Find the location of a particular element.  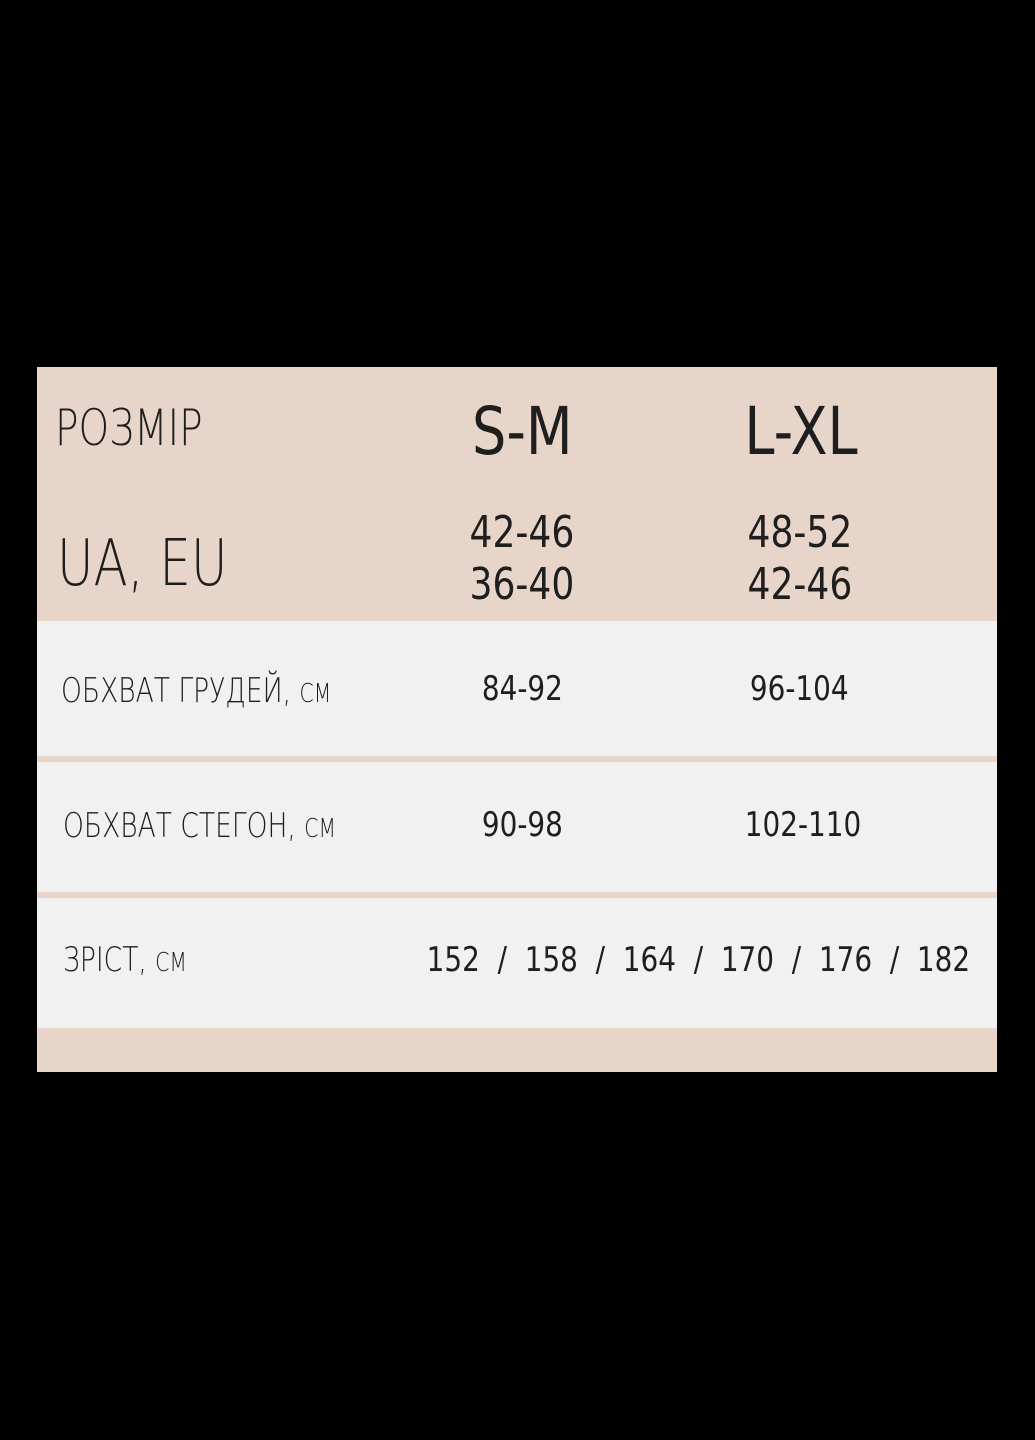

size-label: РОЗМІР is located at coordinates (129, 428).